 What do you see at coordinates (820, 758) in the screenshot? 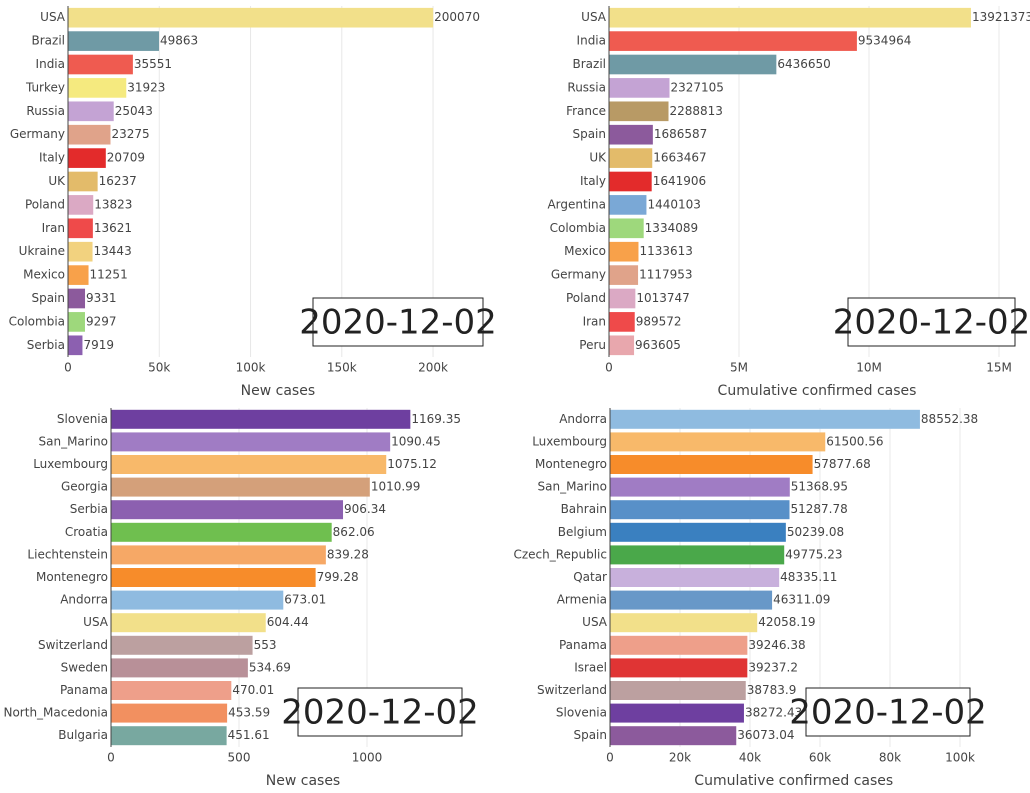
I see `x-tick-label: 60k` at bounding box center [820, 758].